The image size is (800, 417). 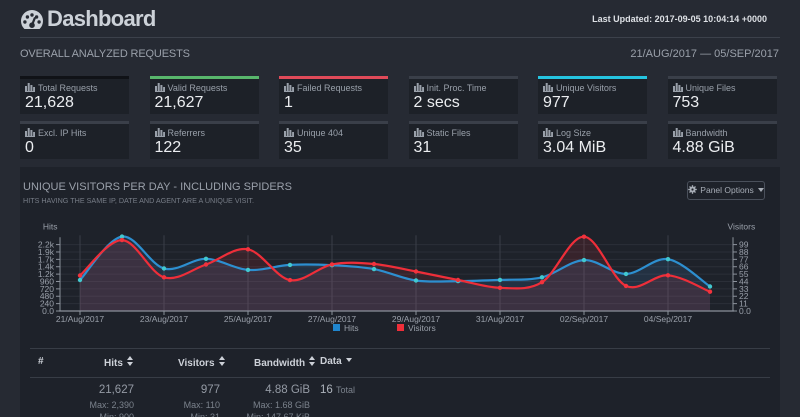 I want to click on svg-text: 04/Sep/2017, so click(x=668, y=319).